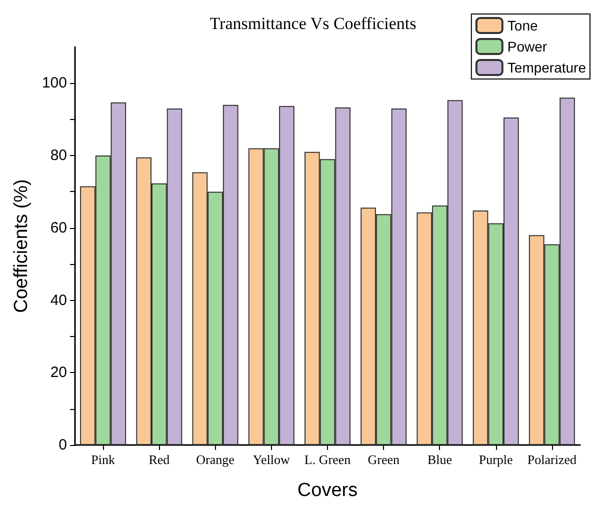 The image size is (594, 505). Describe the element at coordinates (54, 83) in the screenshot. I see `y-tick-label: 100` at that location.